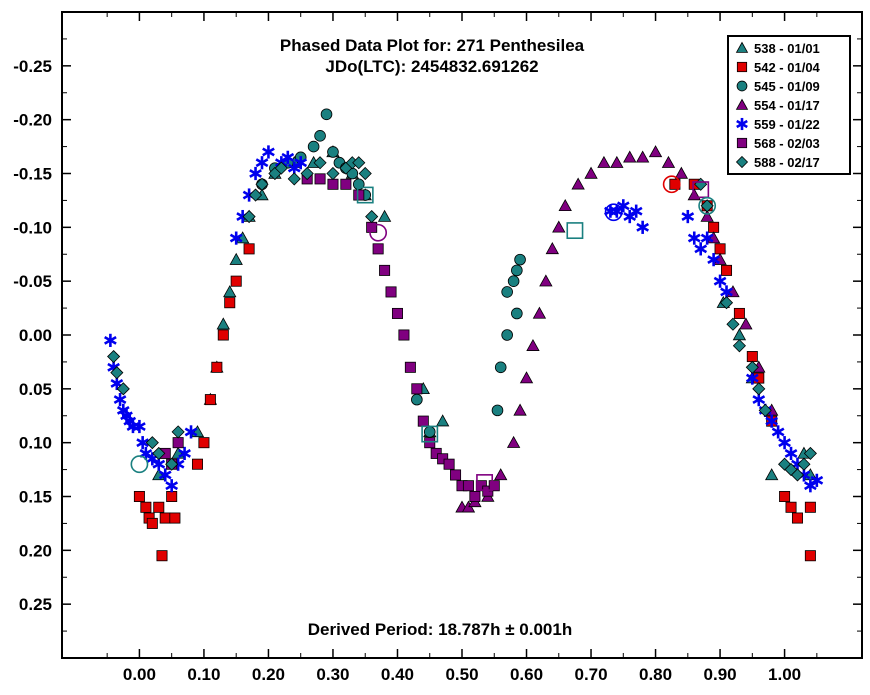 The height and width of the screenshot is (695, 870). What do you see at coordinates (787, 48) in the screenshot?
I see `legend-label: 538 - 01/01` at bounding box center [787, 48].